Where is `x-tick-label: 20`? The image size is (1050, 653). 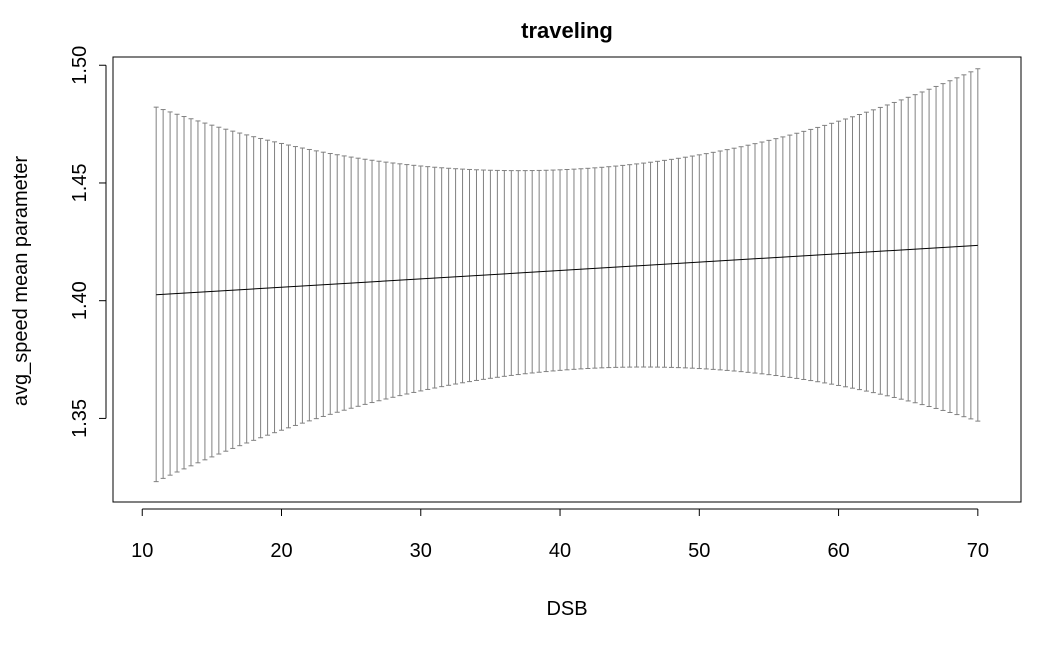 x-tick-label: 20 is located at coordinates (281, 551).